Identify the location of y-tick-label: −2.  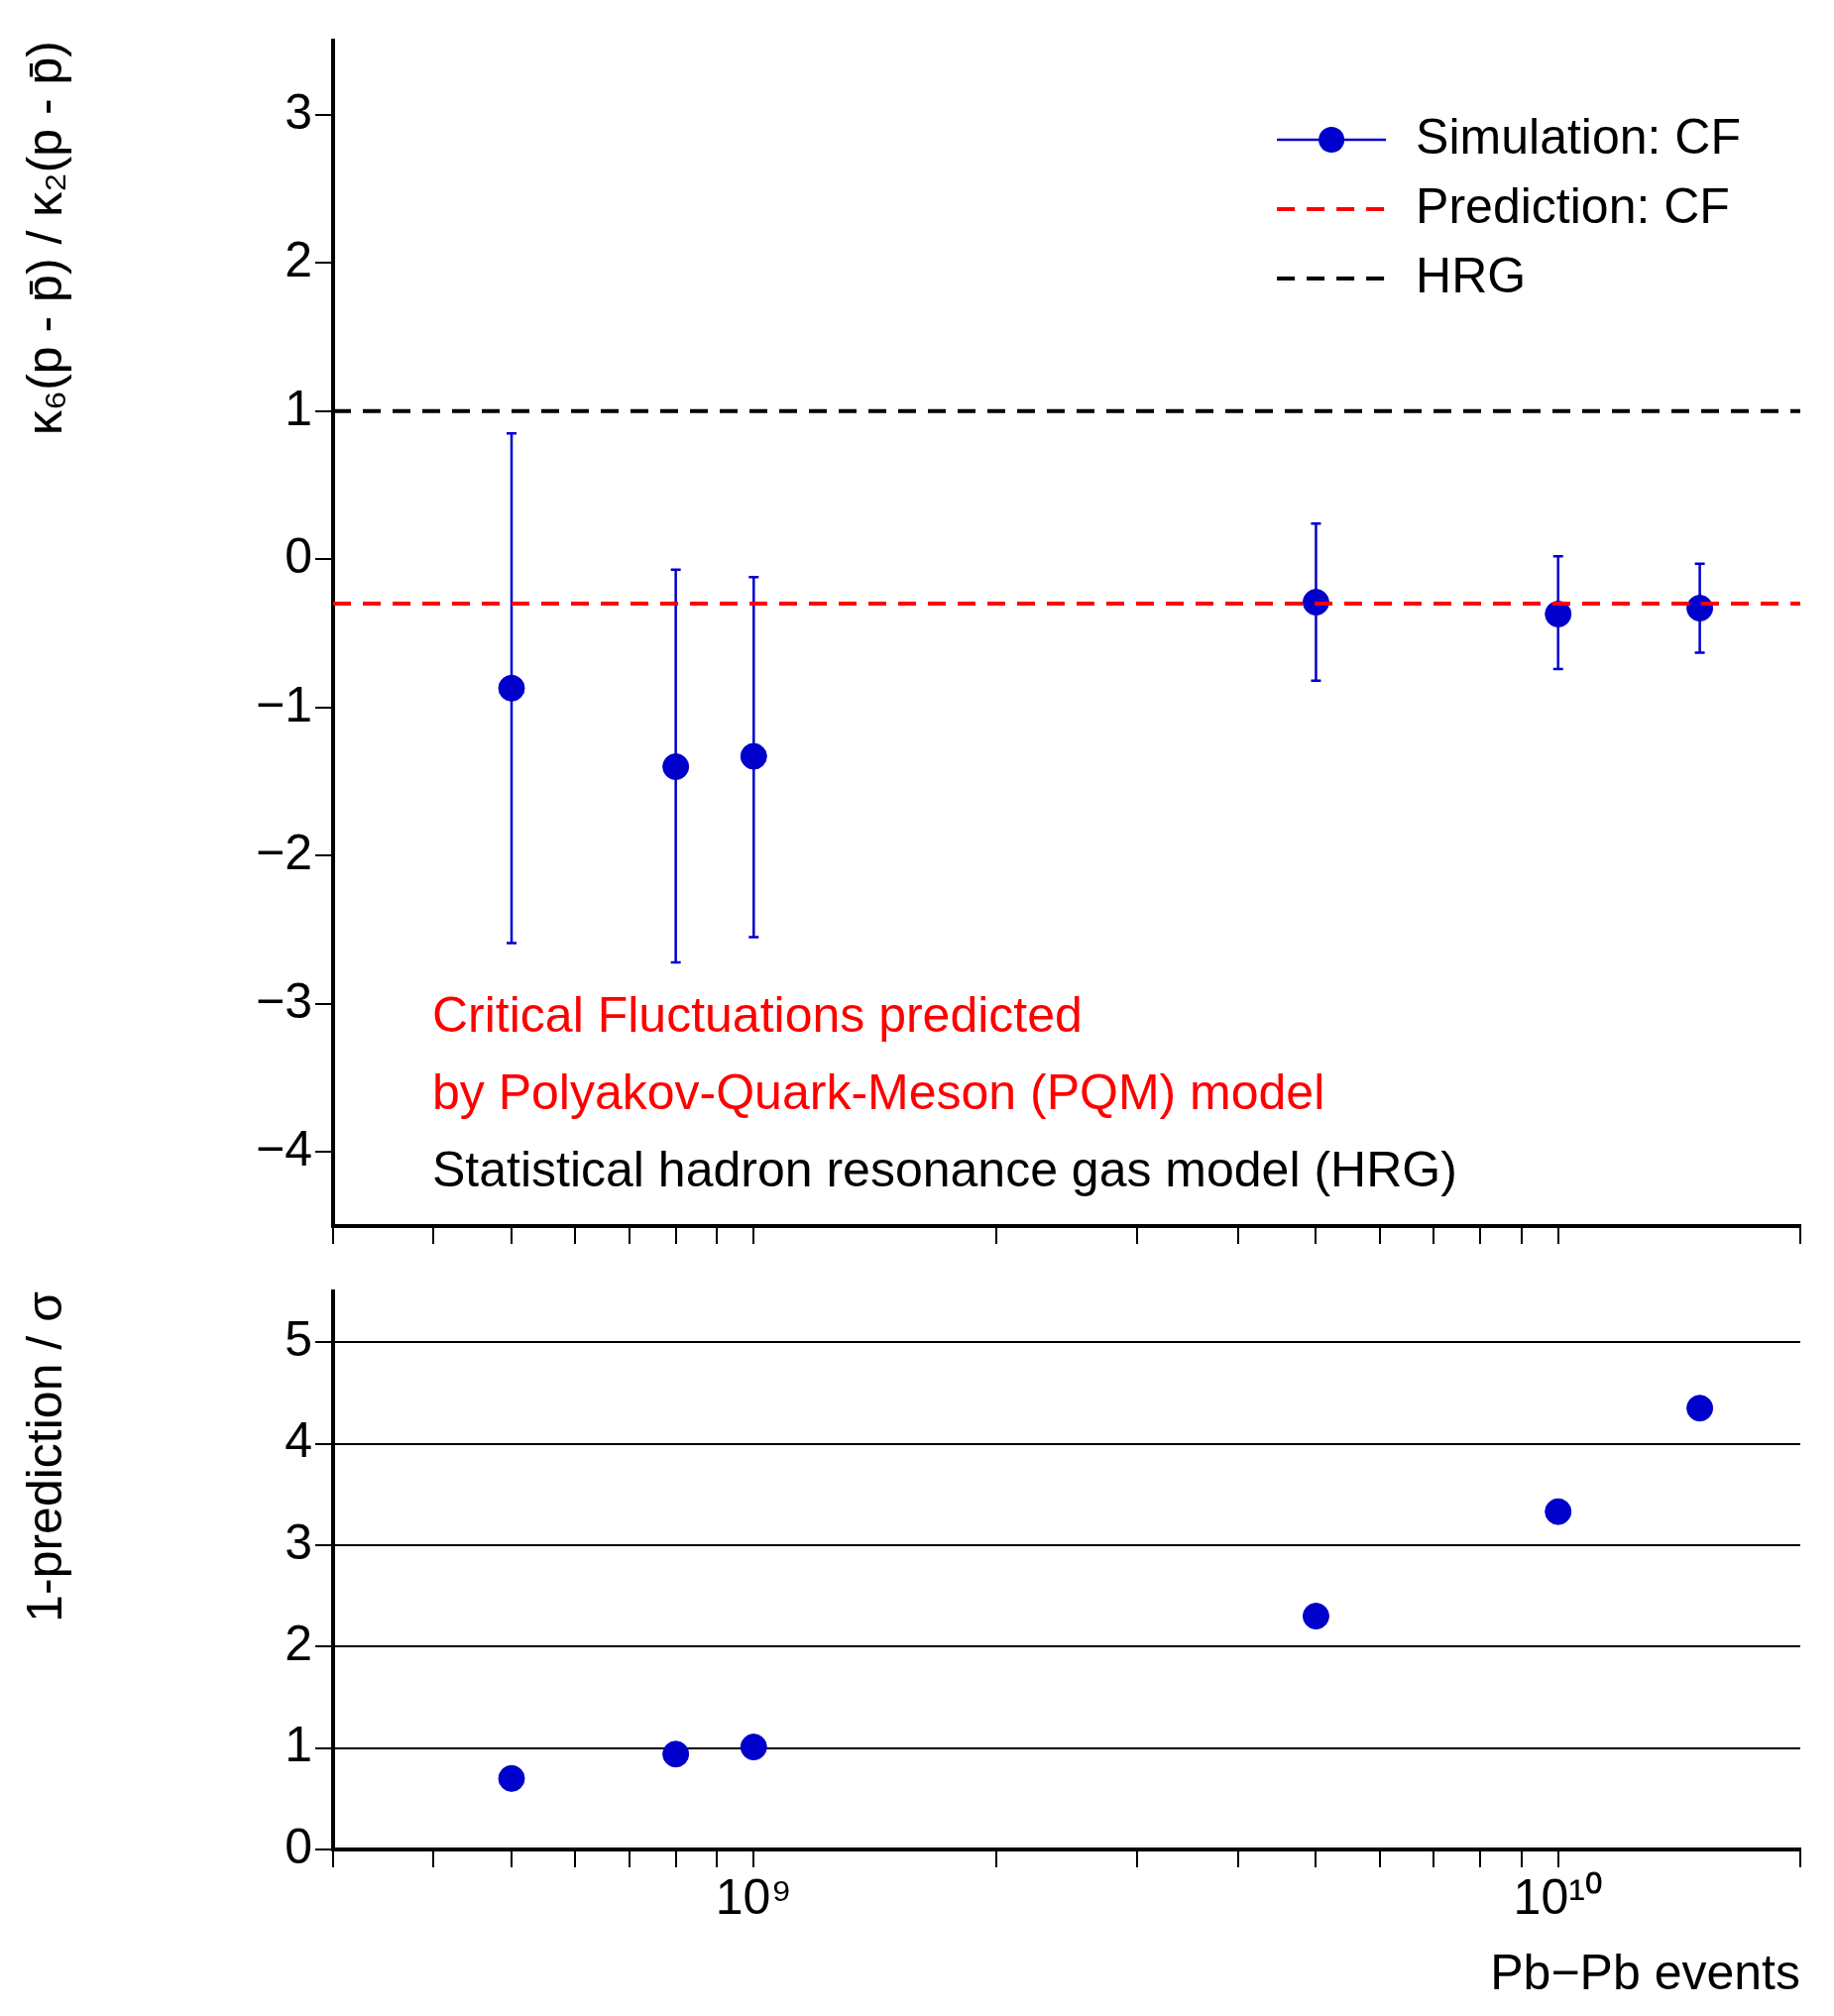
(284, 853).